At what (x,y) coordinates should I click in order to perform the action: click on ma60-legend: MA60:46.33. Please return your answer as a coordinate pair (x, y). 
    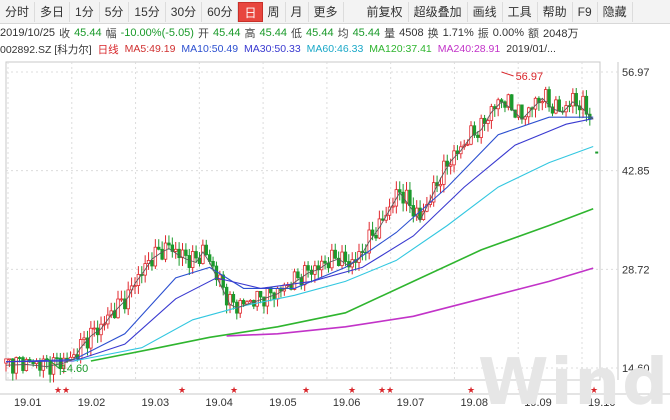
    Looking at the image, I should click on (335, 49).